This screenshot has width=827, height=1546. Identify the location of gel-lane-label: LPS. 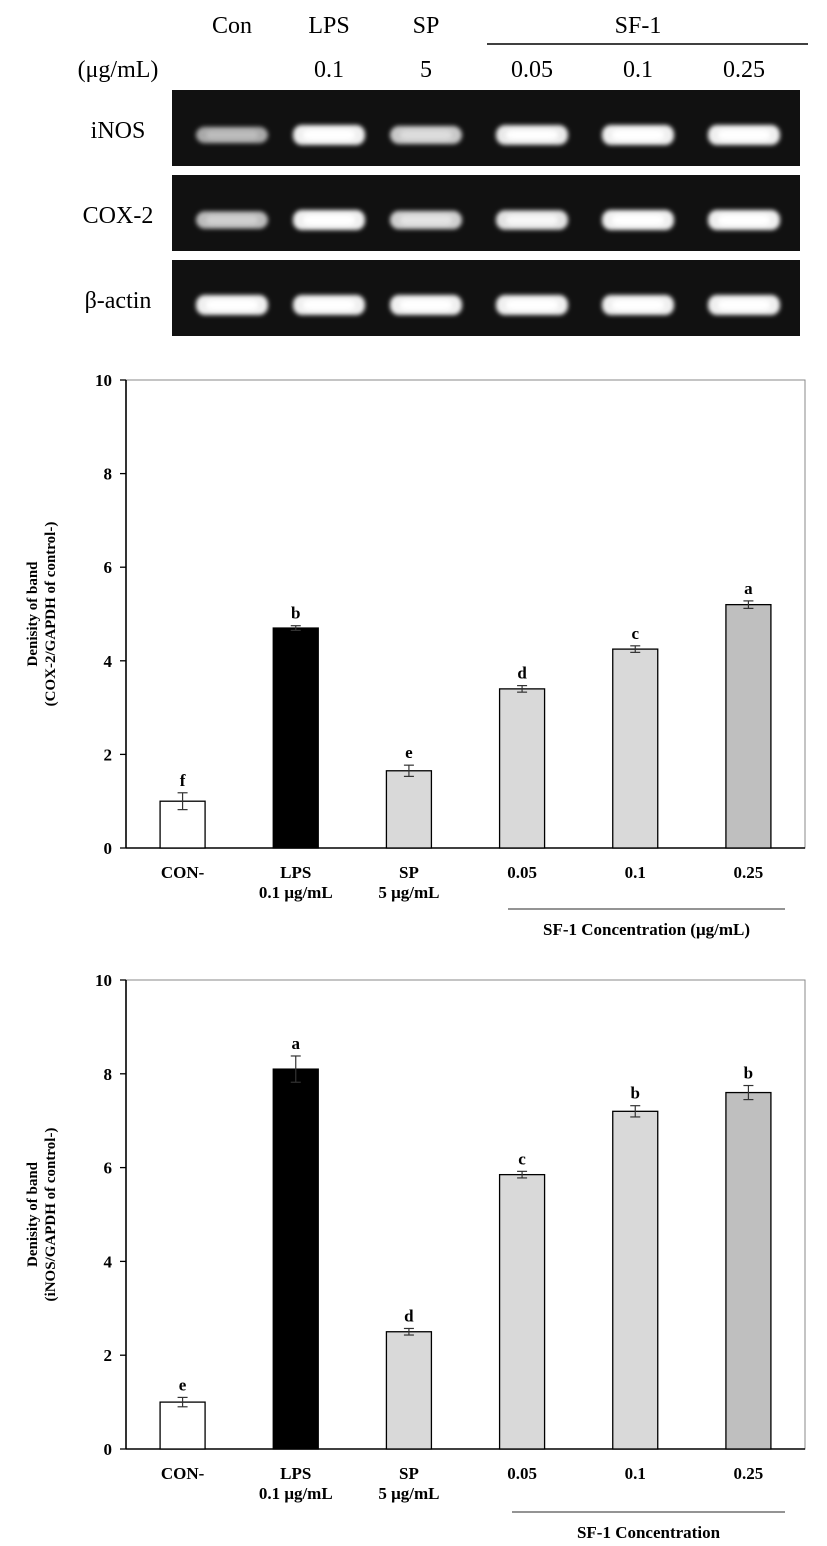
(328, 26).